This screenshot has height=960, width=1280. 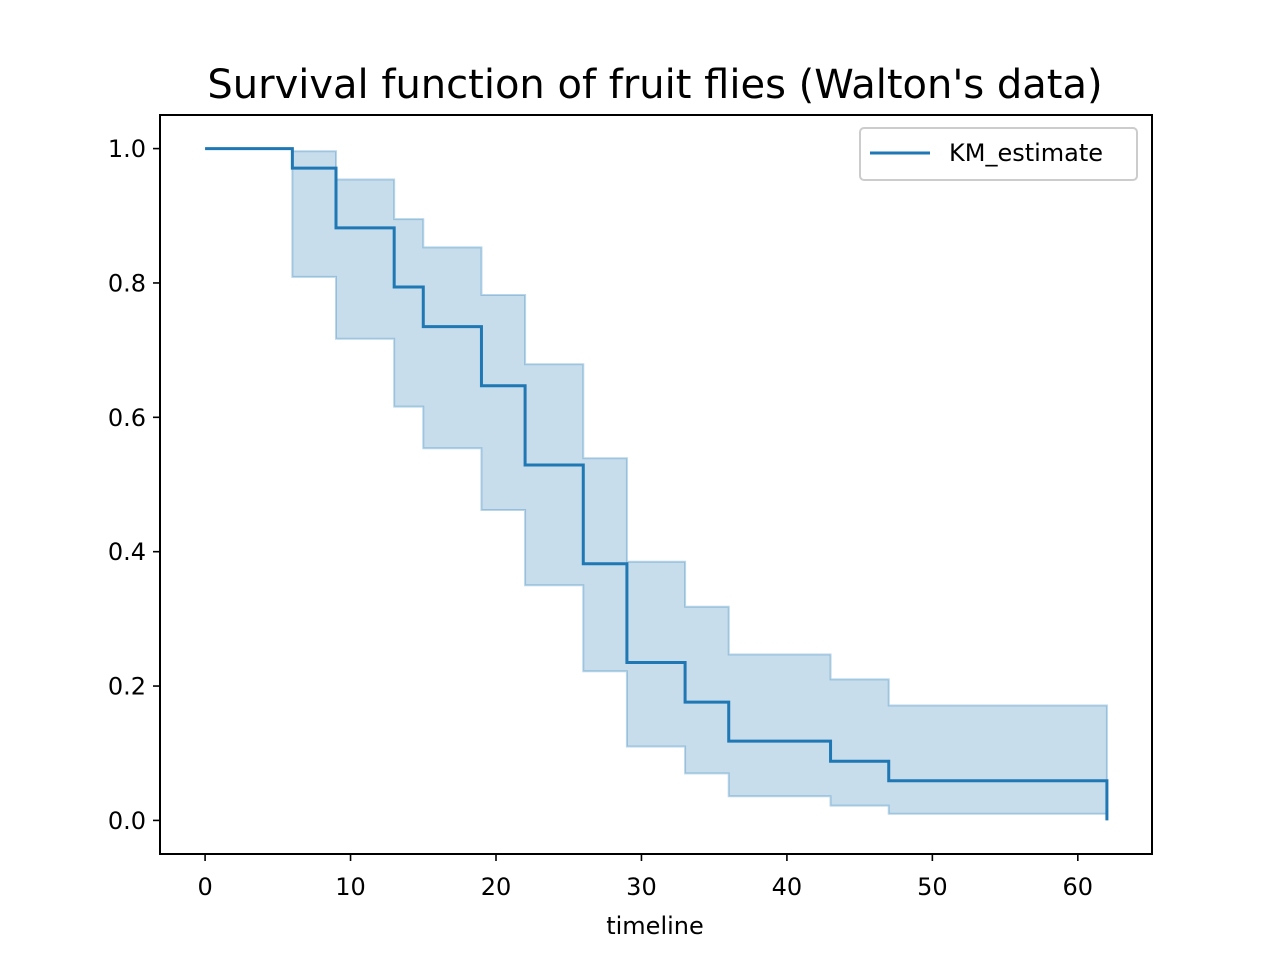 I want to click on x-tick-label: 10, so click(x=350, y=887).